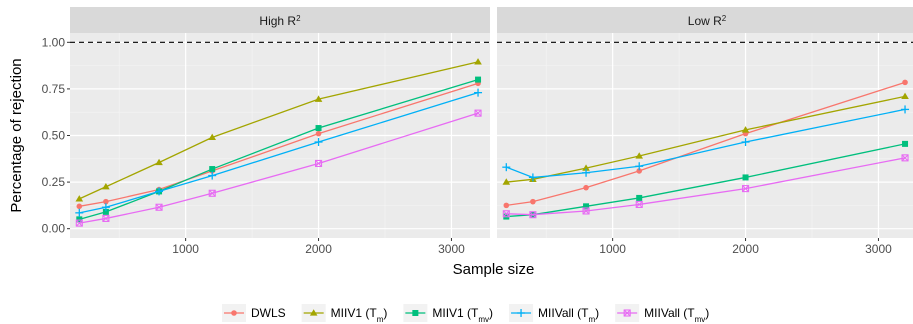 This screenshot has height=324, width=913. Describe the element at coordinates (54, 136) in the screenshot. I see `y-tick-label: 0.50` at that location.